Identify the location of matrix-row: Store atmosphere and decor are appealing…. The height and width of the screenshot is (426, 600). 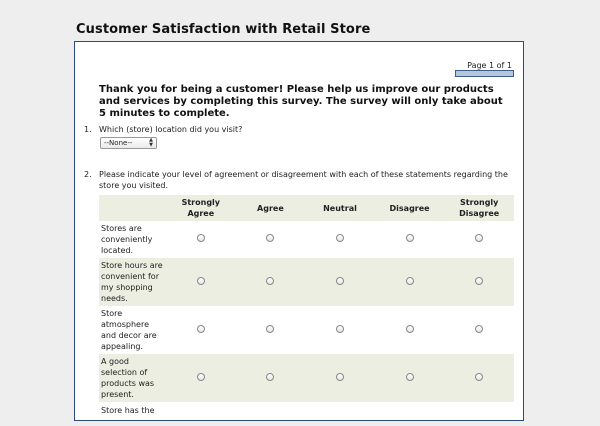
(306, 330).